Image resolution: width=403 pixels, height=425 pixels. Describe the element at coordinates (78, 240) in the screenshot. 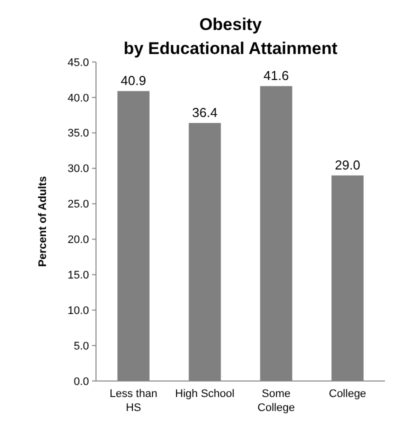

I see `y-tick-label: 20.0` at that location.